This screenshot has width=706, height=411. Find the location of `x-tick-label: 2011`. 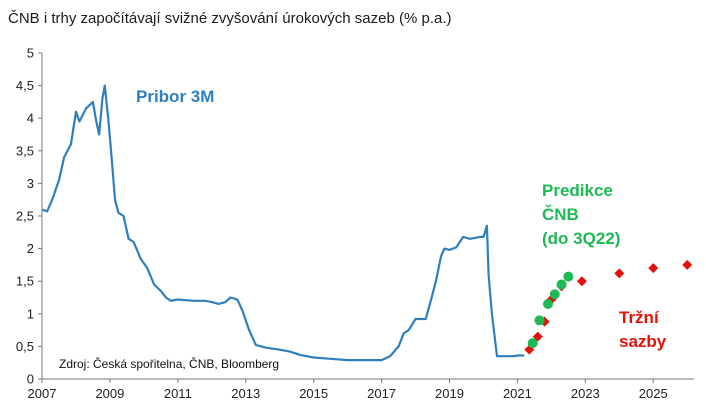

x-tick-label: 2011 is located at coordinates (178, 393).